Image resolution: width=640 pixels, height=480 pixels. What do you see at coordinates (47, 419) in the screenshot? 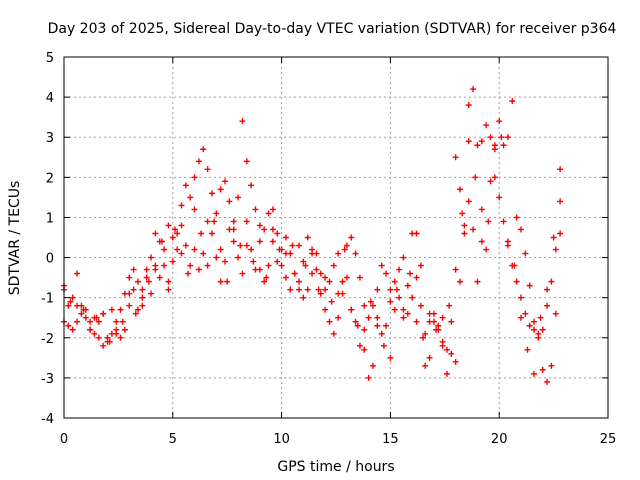
I see `y-tick-label: -4` at bounding box center [47, 419].